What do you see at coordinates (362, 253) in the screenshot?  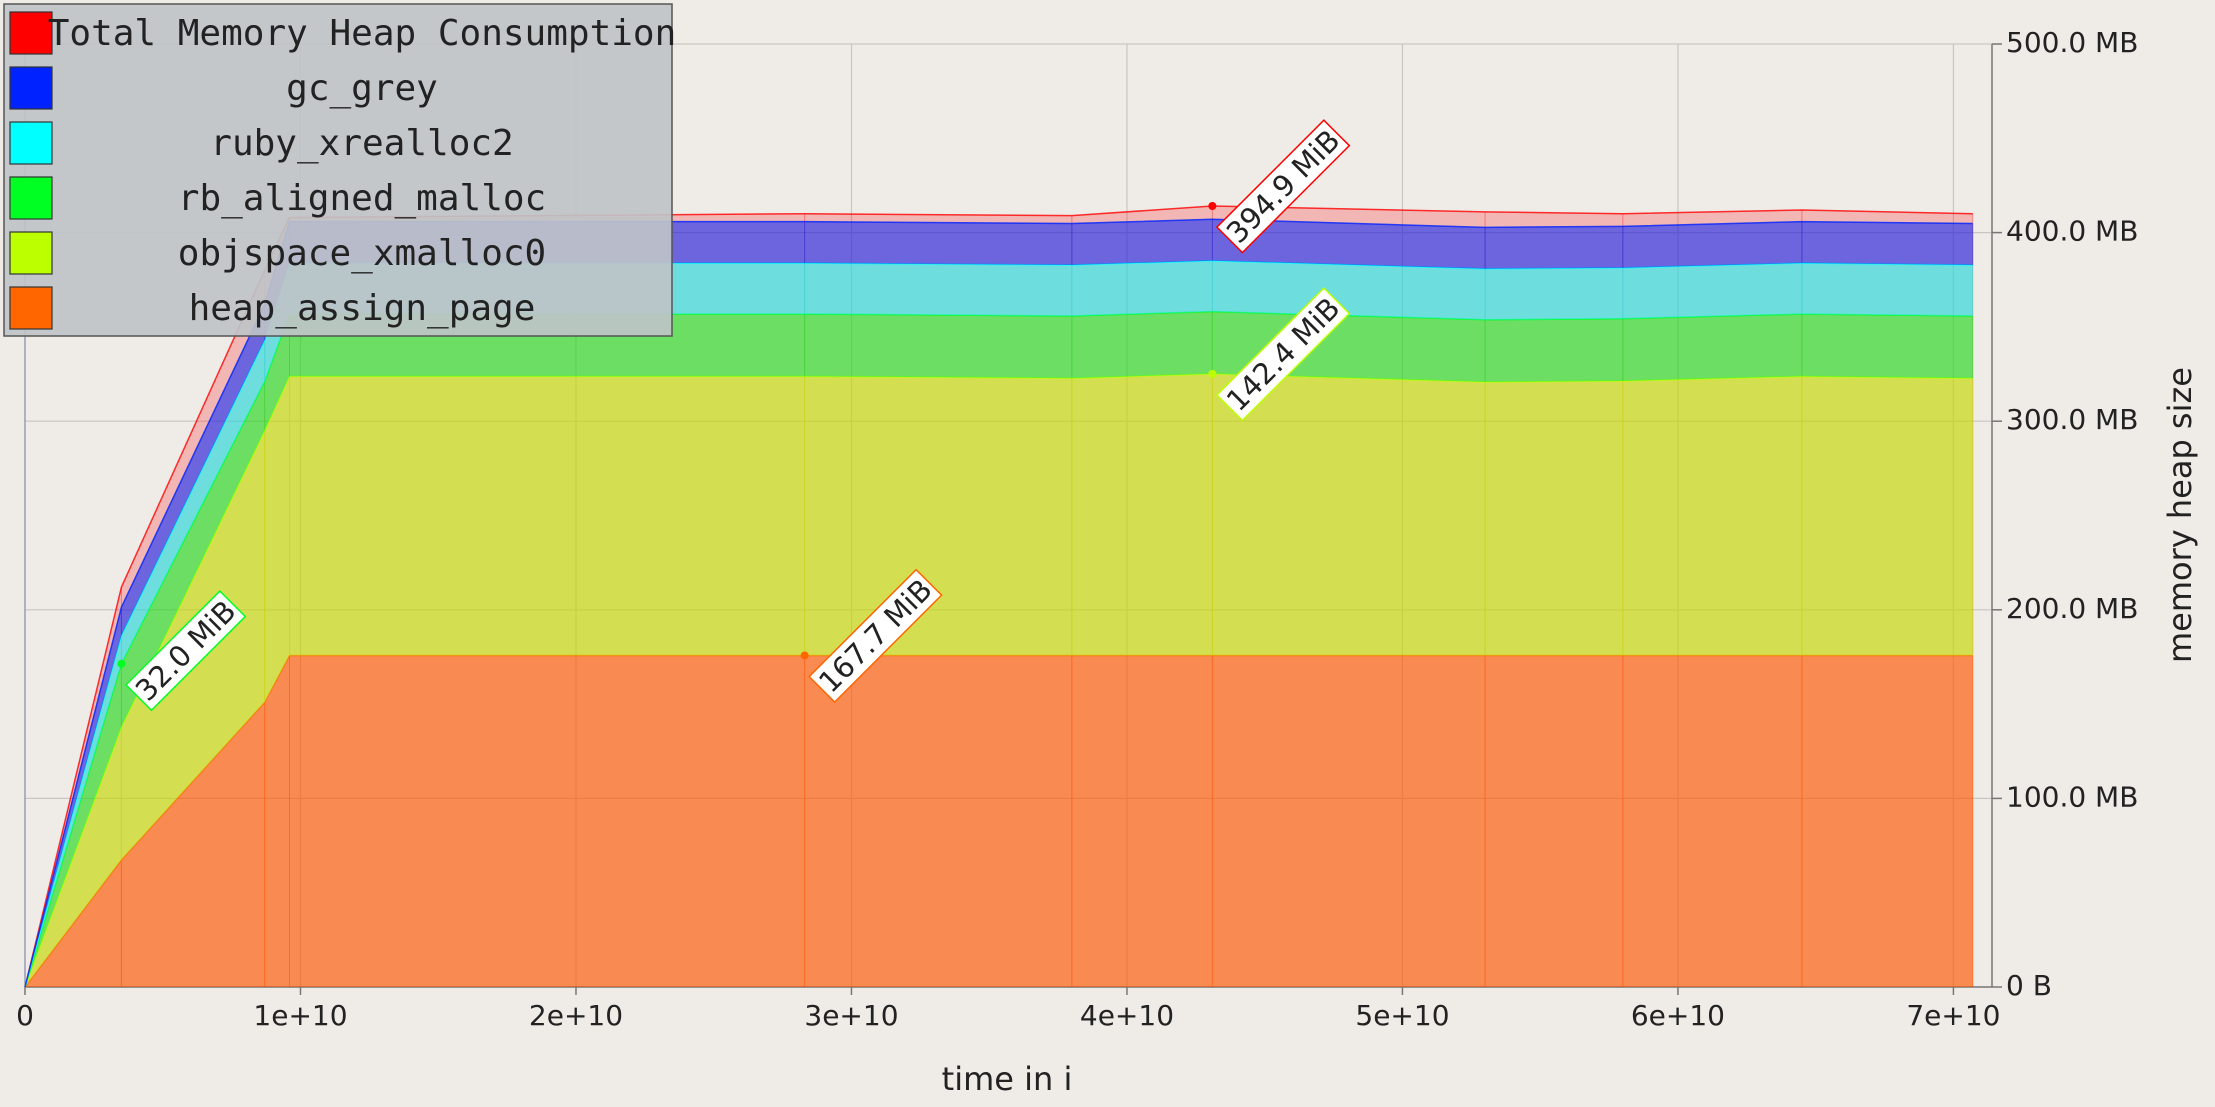 I see `legend-label: objspace_xmalloc0` at bounding box center [362, 253].